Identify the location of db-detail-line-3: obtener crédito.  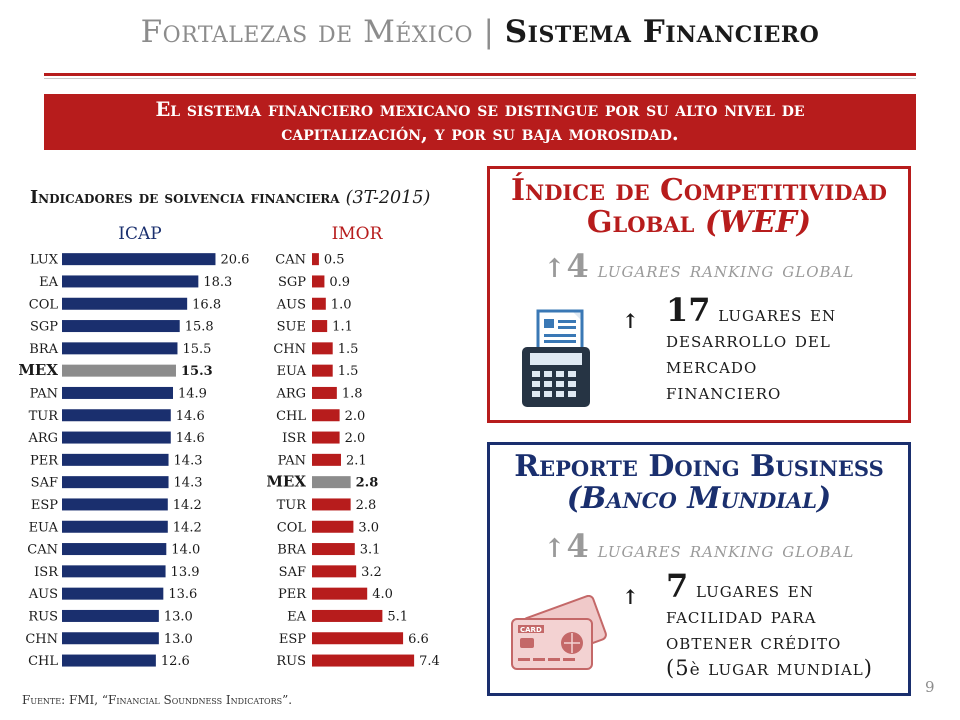
(754, 642).